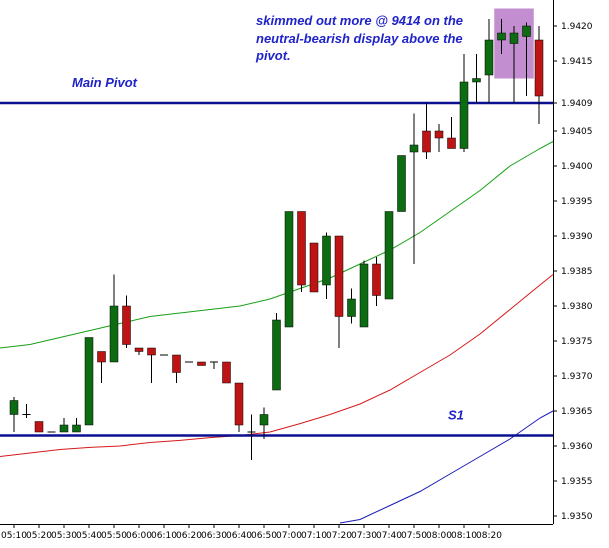  What do you see at coordinates (189, 536) in the screenshot?
I see `x-tick-label: 06:20` at bounding box center [189, 536].